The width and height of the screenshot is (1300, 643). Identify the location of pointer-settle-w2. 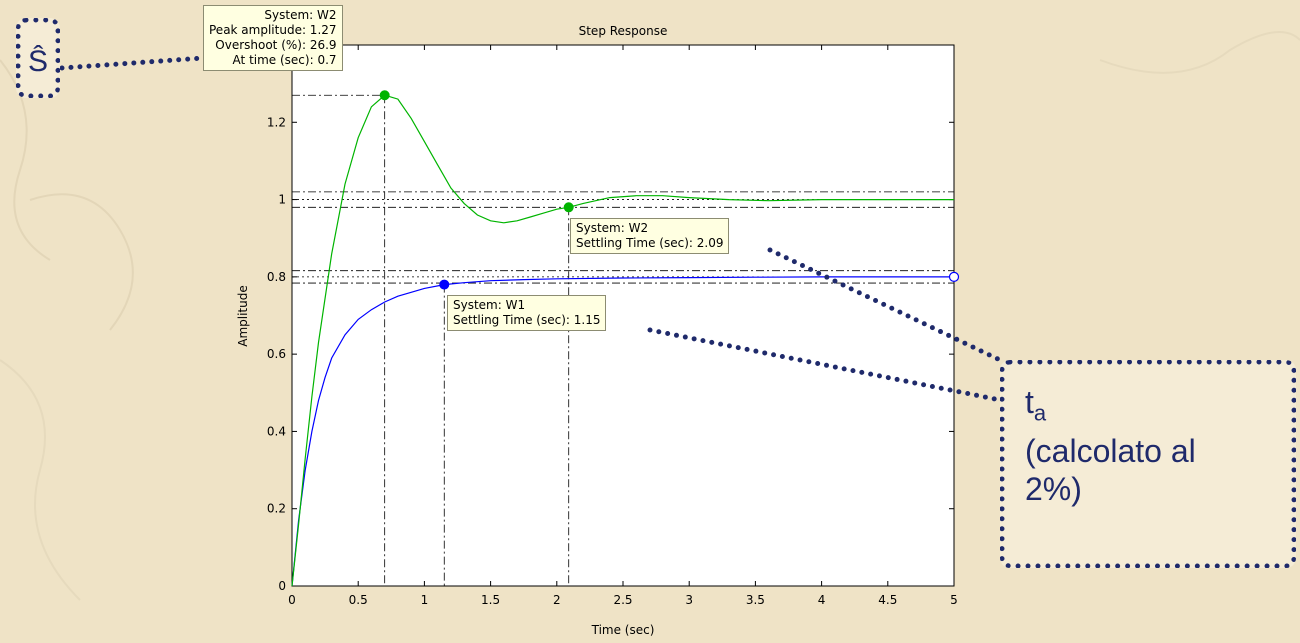
(885, 305).